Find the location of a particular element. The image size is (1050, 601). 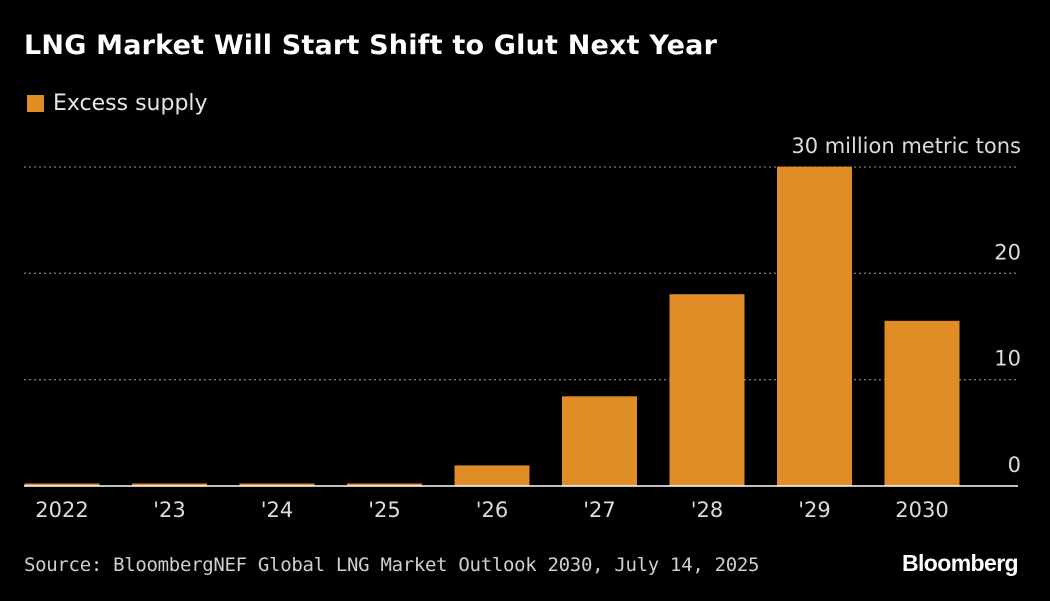

x-tick-label: 2030 is located at coordinates (921, 510).